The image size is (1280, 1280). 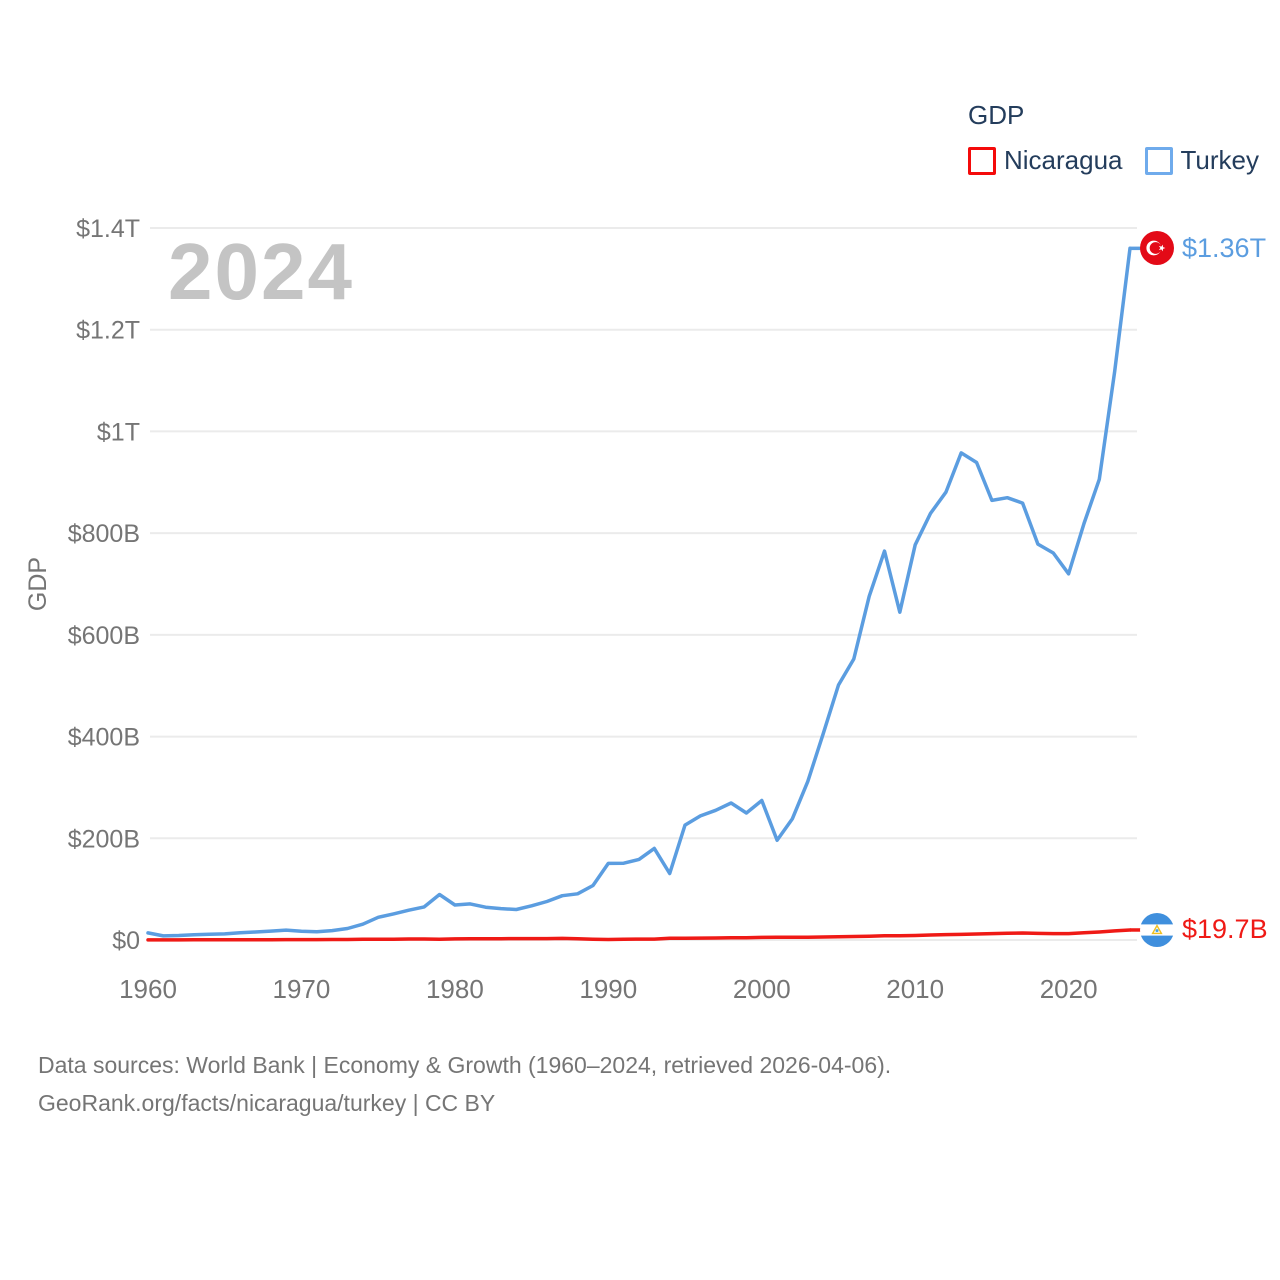 I want to click on x-tick-label: 1970, so click(x=302, y=989).